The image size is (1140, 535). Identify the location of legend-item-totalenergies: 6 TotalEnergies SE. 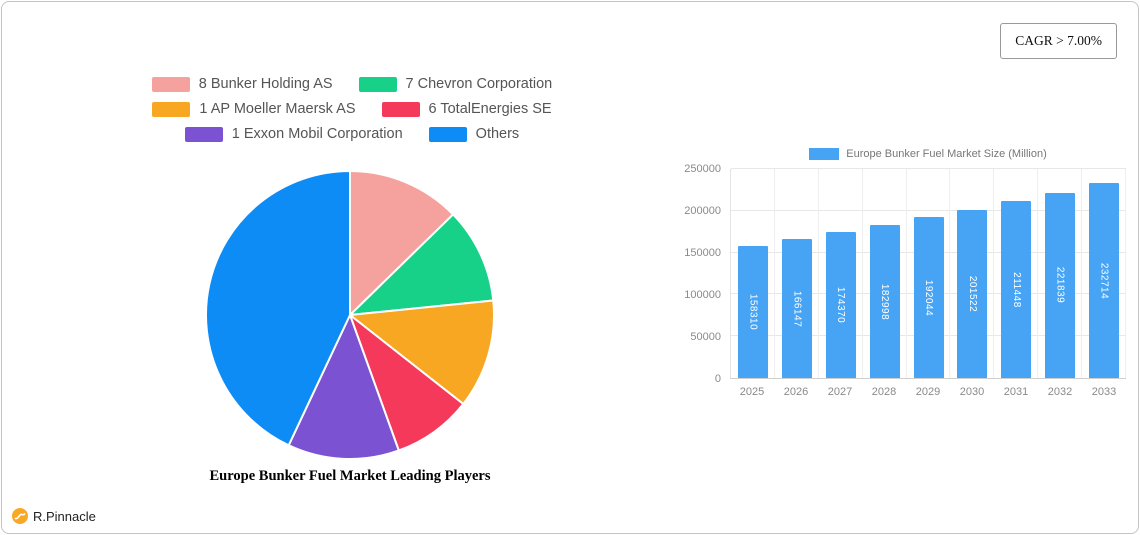
(466, 109).